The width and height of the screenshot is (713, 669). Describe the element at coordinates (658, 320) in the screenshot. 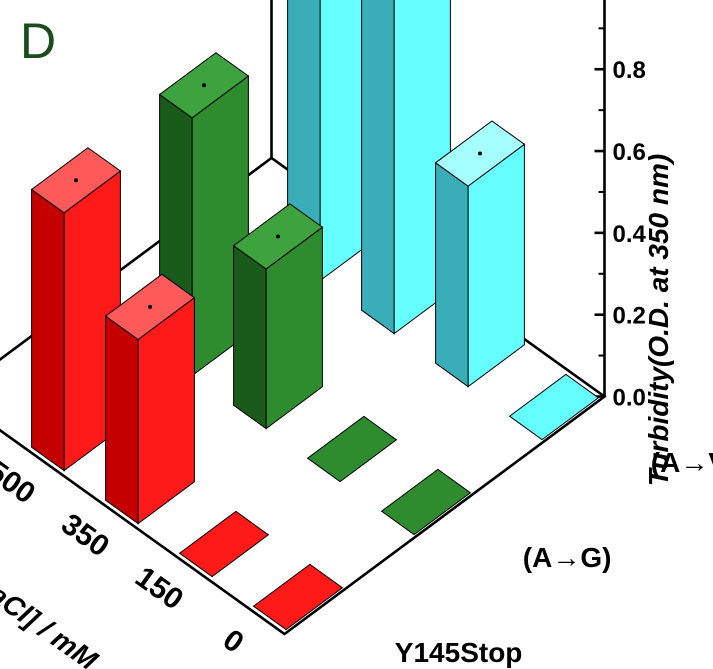

I see `z-axis-title: Turbidity(O.D. at 350 nm)` at that location.